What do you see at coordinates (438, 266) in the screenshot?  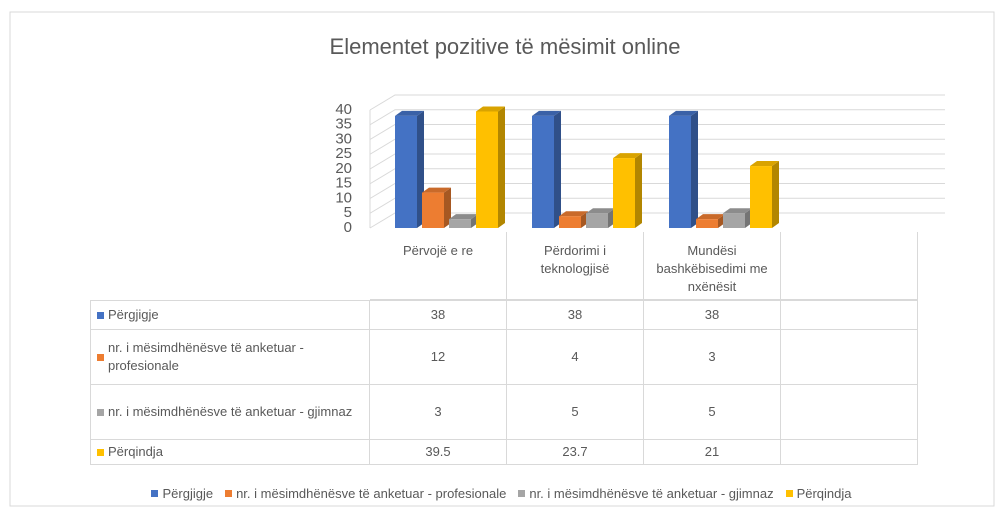 I see `category-label: Përvojë e re` at bounding box center [438, 266].